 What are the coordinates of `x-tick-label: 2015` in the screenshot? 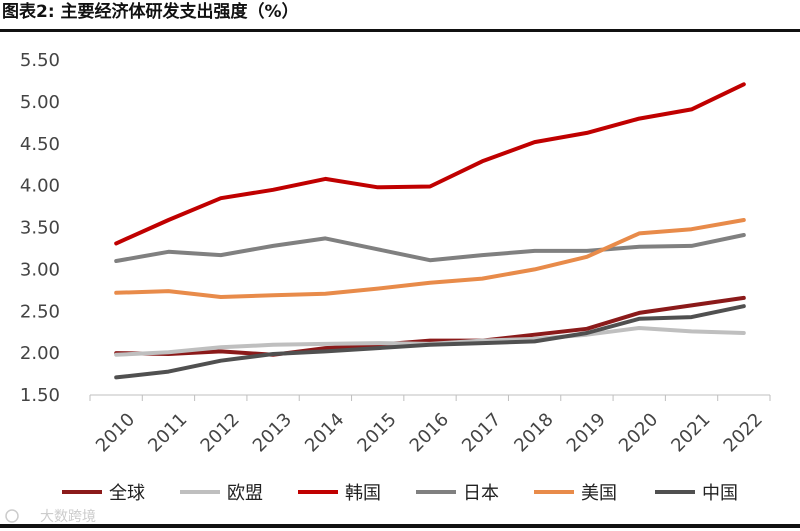 It's located at (376, 432).